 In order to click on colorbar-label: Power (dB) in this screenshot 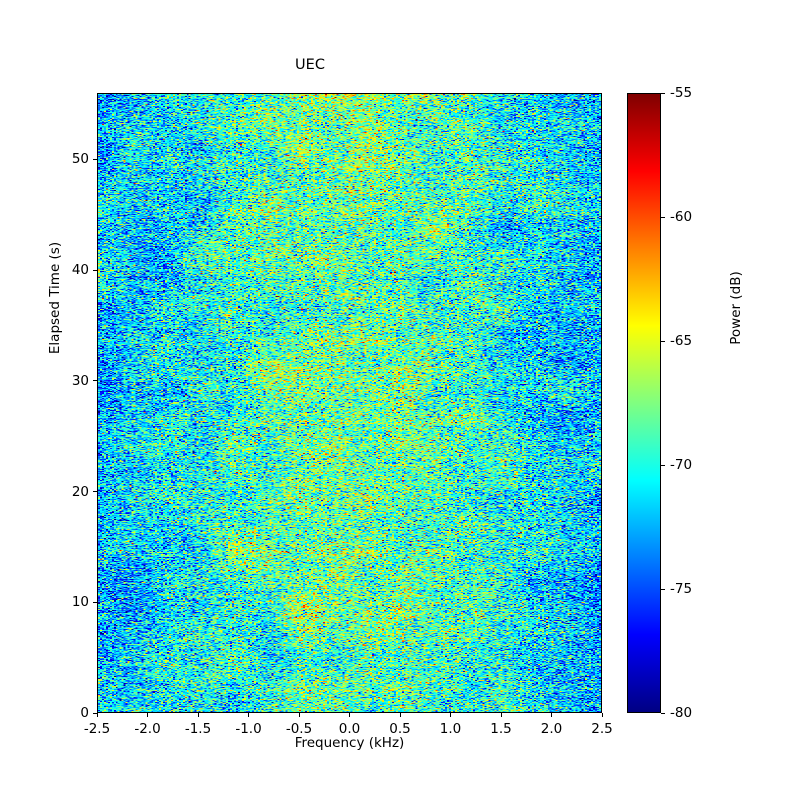, I will do `click(736, 308)`.